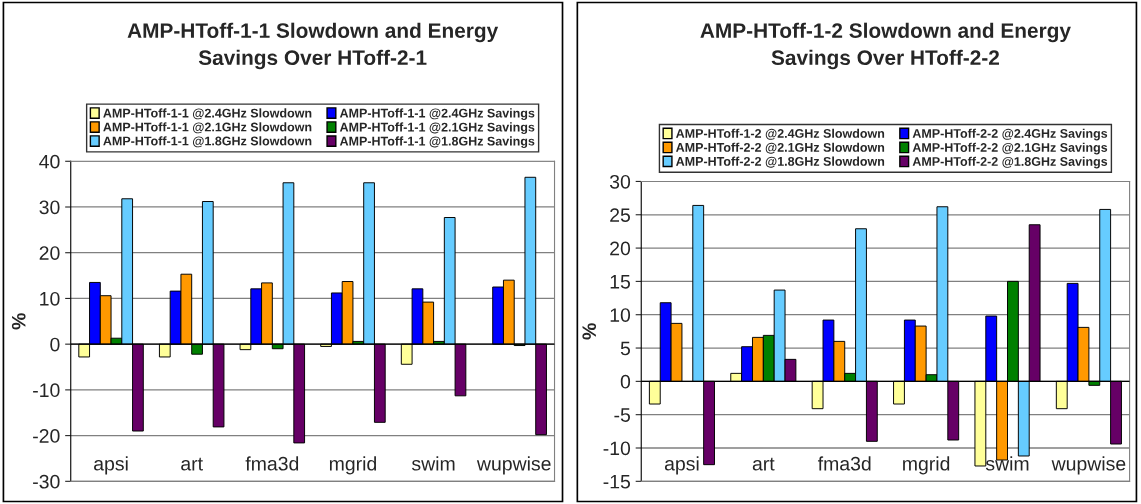  I want to click on y-tick-label: 5, so click(625, 348).